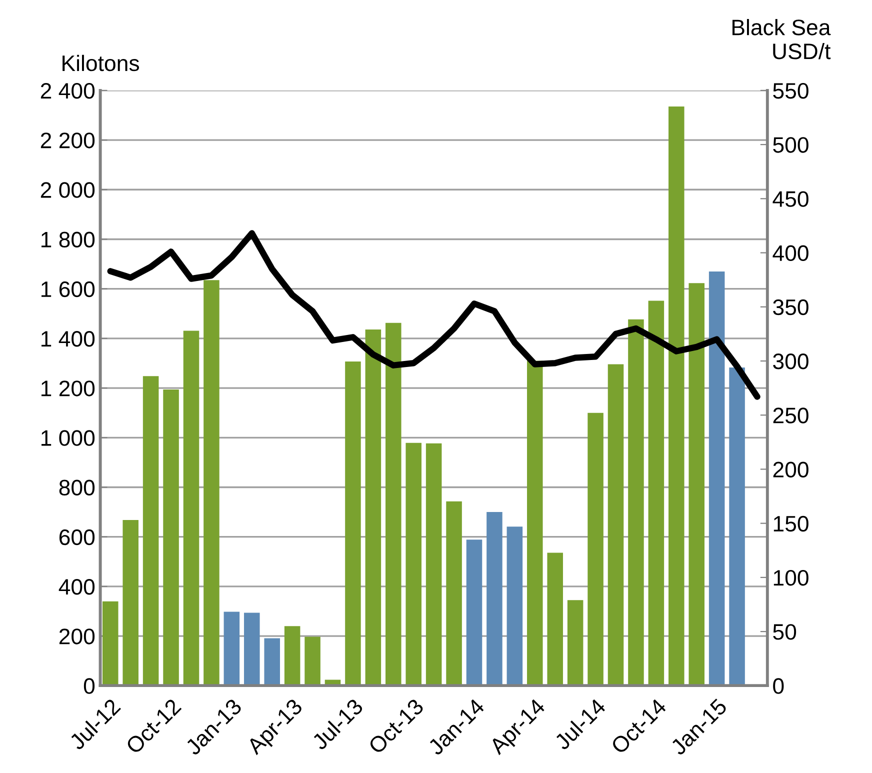 The width and height of the screenshot is (872, 773). Describe the element at coordinates (68, 240) in the screenshot. I see `y-tick-label: 1 800` at that location.